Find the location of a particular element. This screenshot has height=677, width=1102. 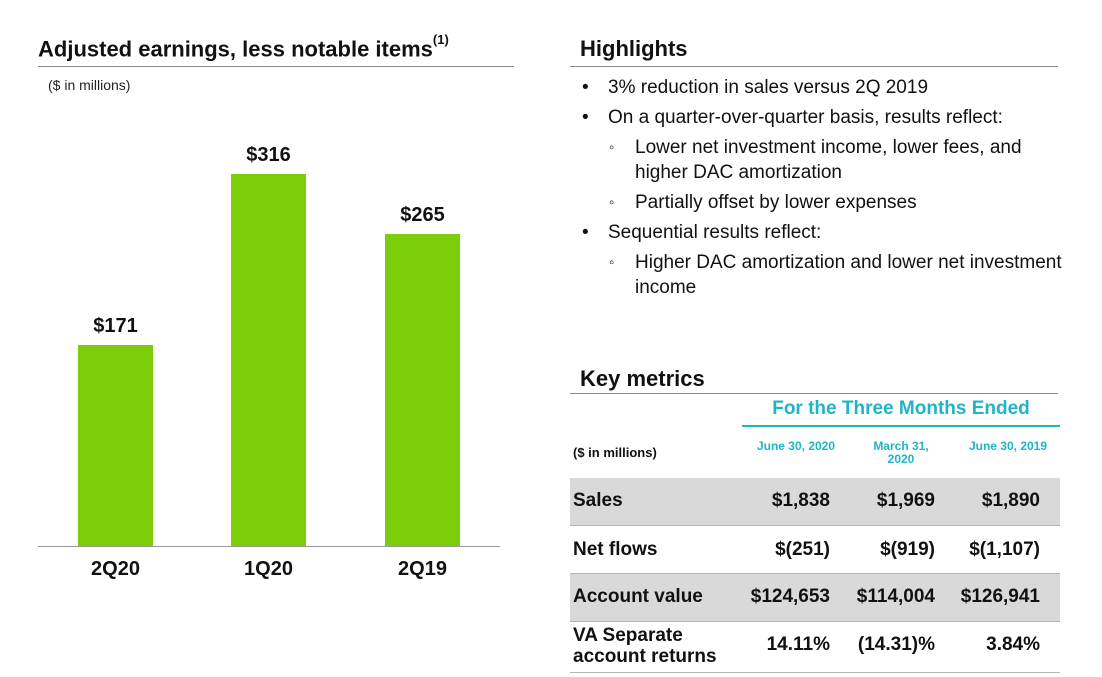

row-value: (14.31)% is located at coordinates (896, 644).